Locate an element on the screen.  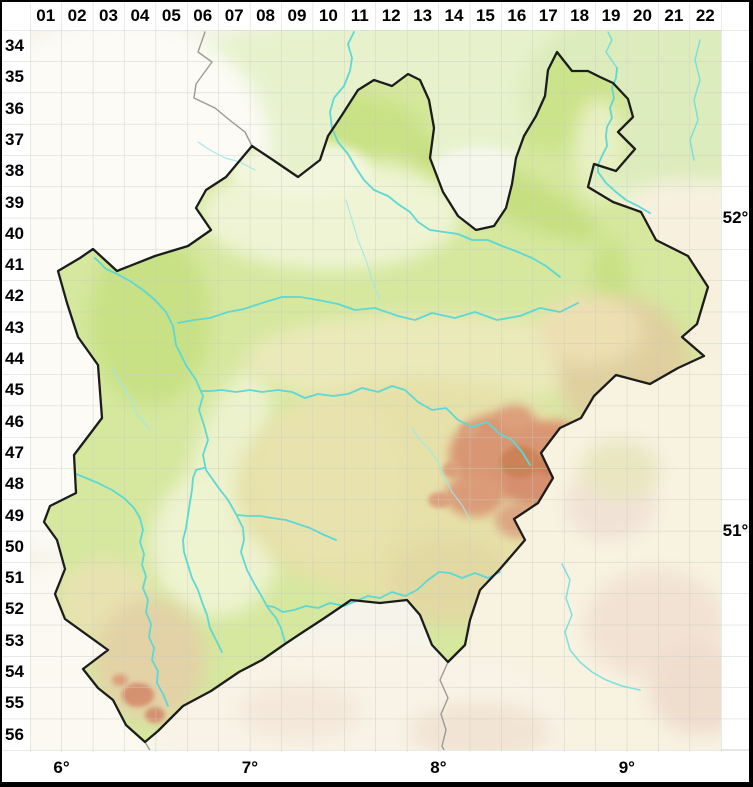
river-ems is located at coordinates (445, 154).